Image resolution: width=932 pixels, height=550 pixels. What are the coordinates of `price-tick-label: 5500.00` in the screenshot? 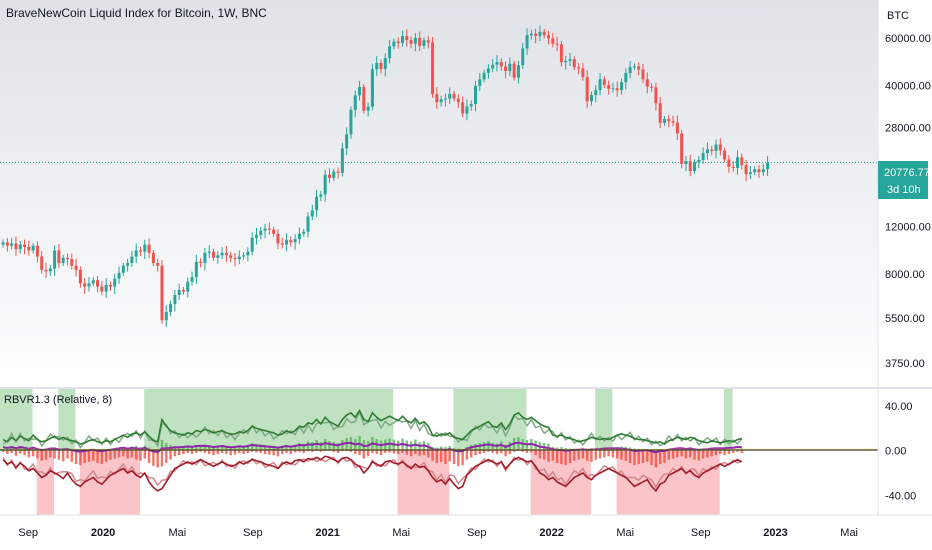 It's located at (905, 319).